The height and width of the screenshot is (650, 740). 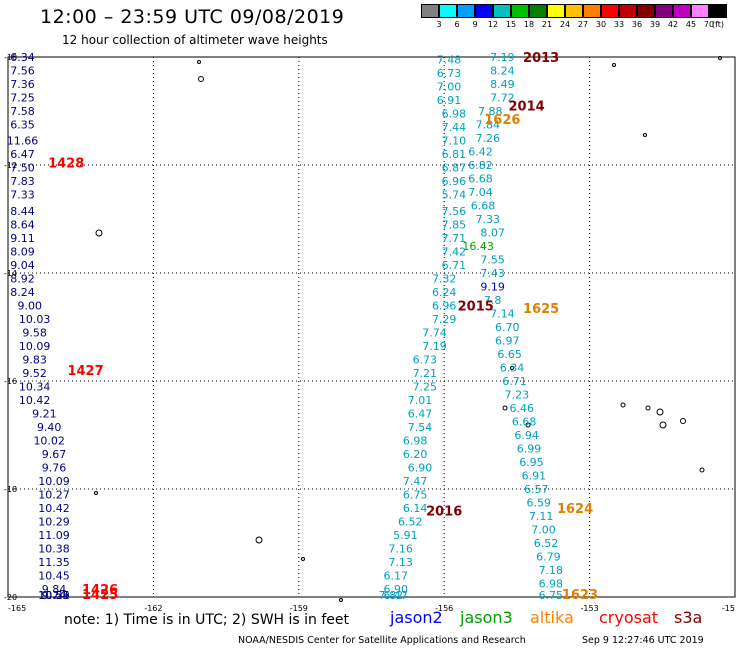 I want to click on wave-height-label: 8.24, so click(x=502, y=71).